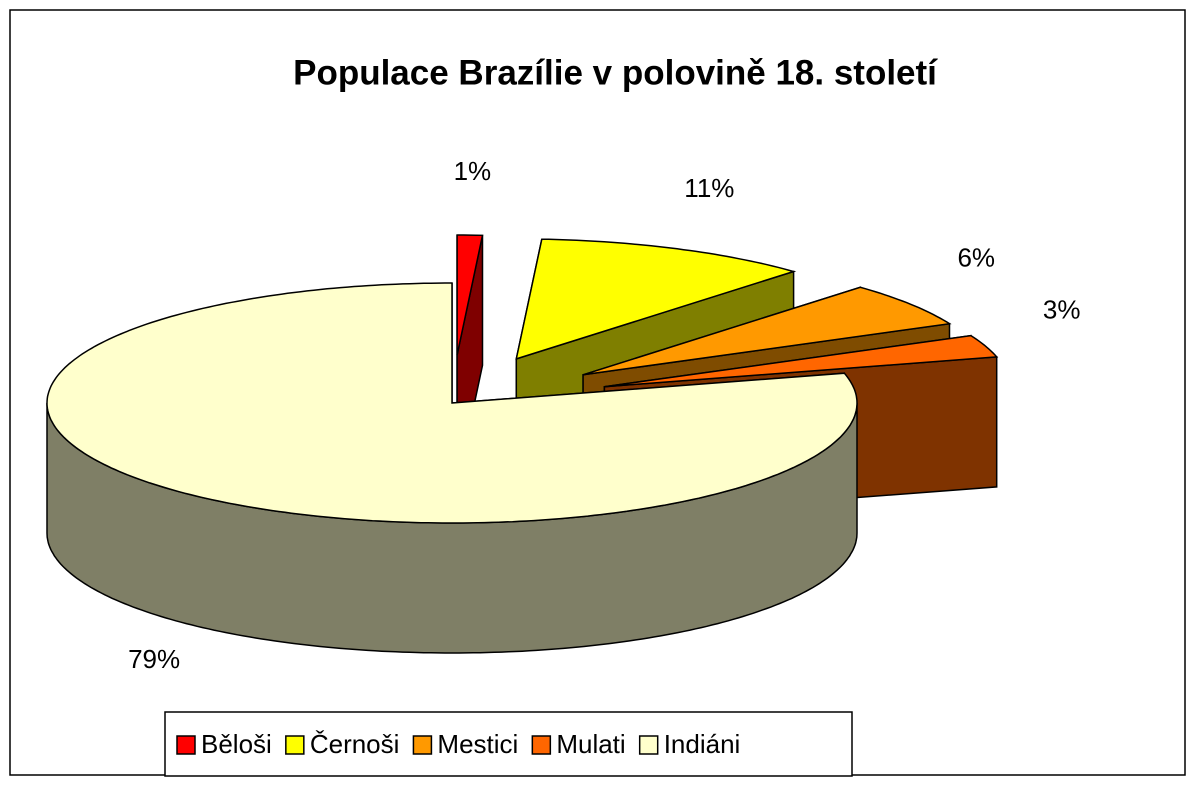  What do you see at coordinates (709, 188) in the screenshot?
I see `data-label: 11%` at bounding box center [709, 188].